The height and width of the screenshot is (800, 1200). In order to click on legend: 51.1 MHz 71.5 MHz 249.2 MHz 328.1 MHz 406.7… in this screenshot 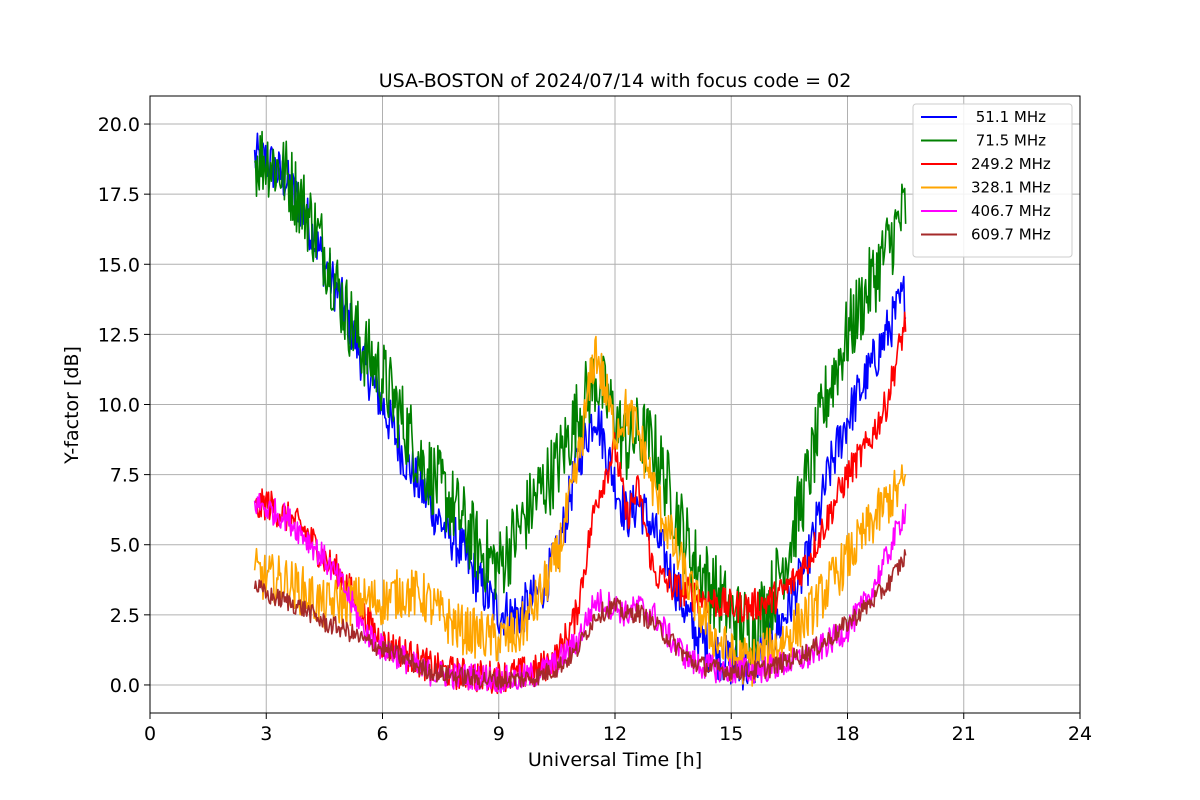, I will do `click(992, 180)`.